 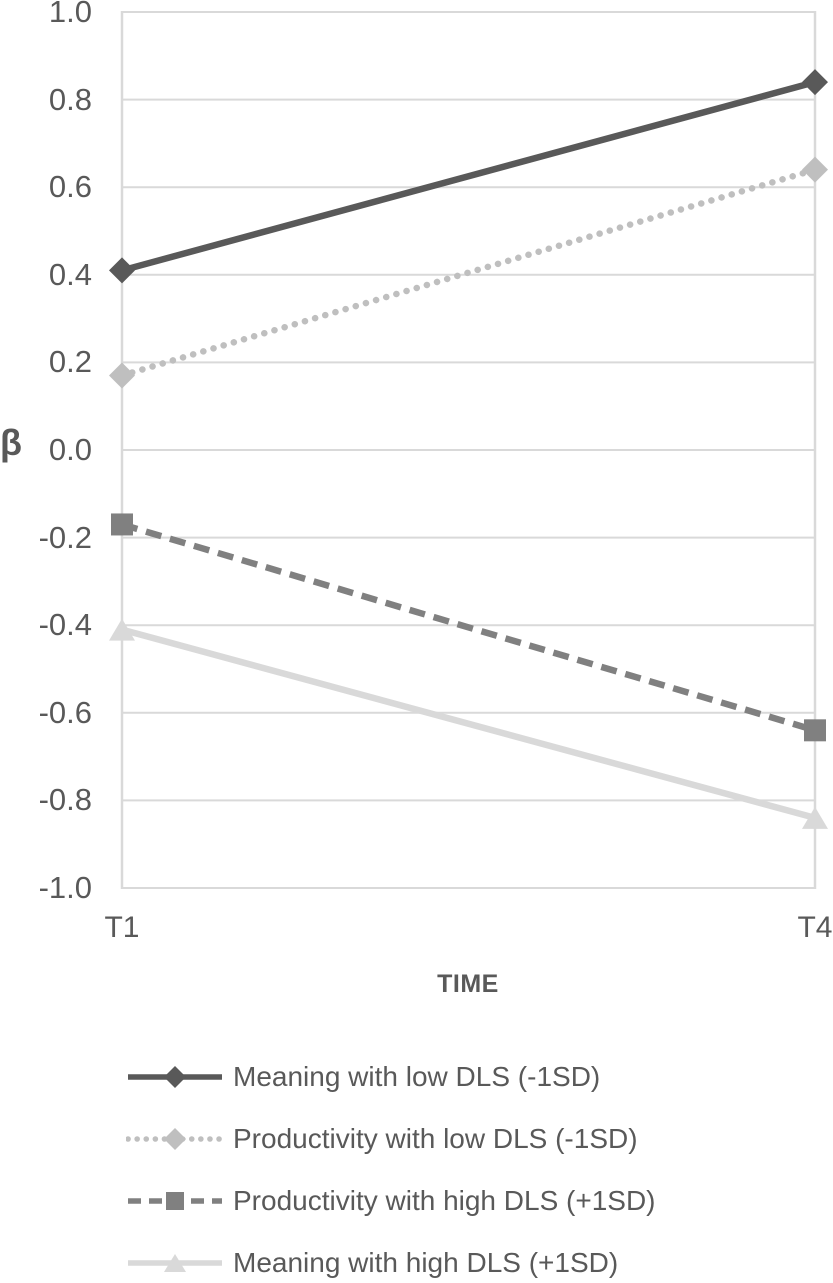 What do you see at coordinates (65, 800) in the screenshot?
I see `y-tick-label: -0.8` at bounding box center [65, 800].